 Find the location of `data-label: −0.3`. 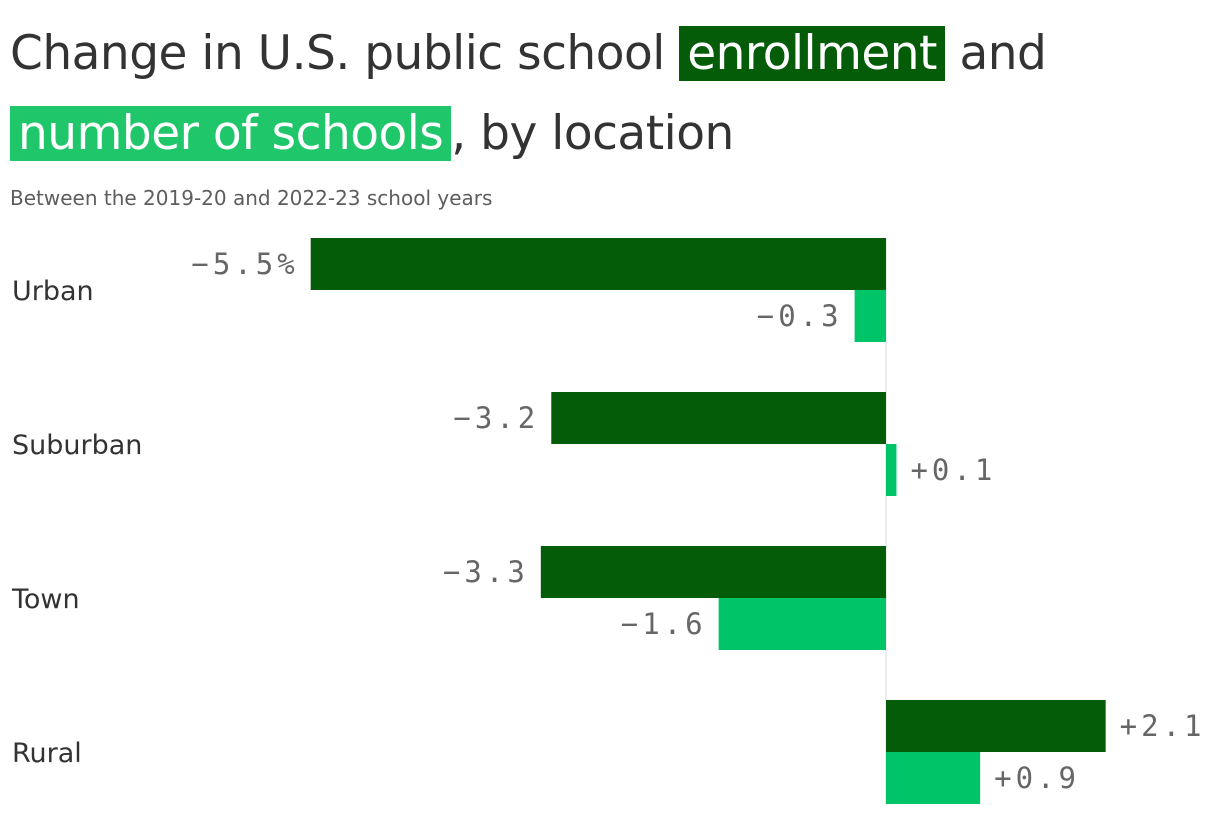

data-label: −0.3 is located at coordinates (800, 316).